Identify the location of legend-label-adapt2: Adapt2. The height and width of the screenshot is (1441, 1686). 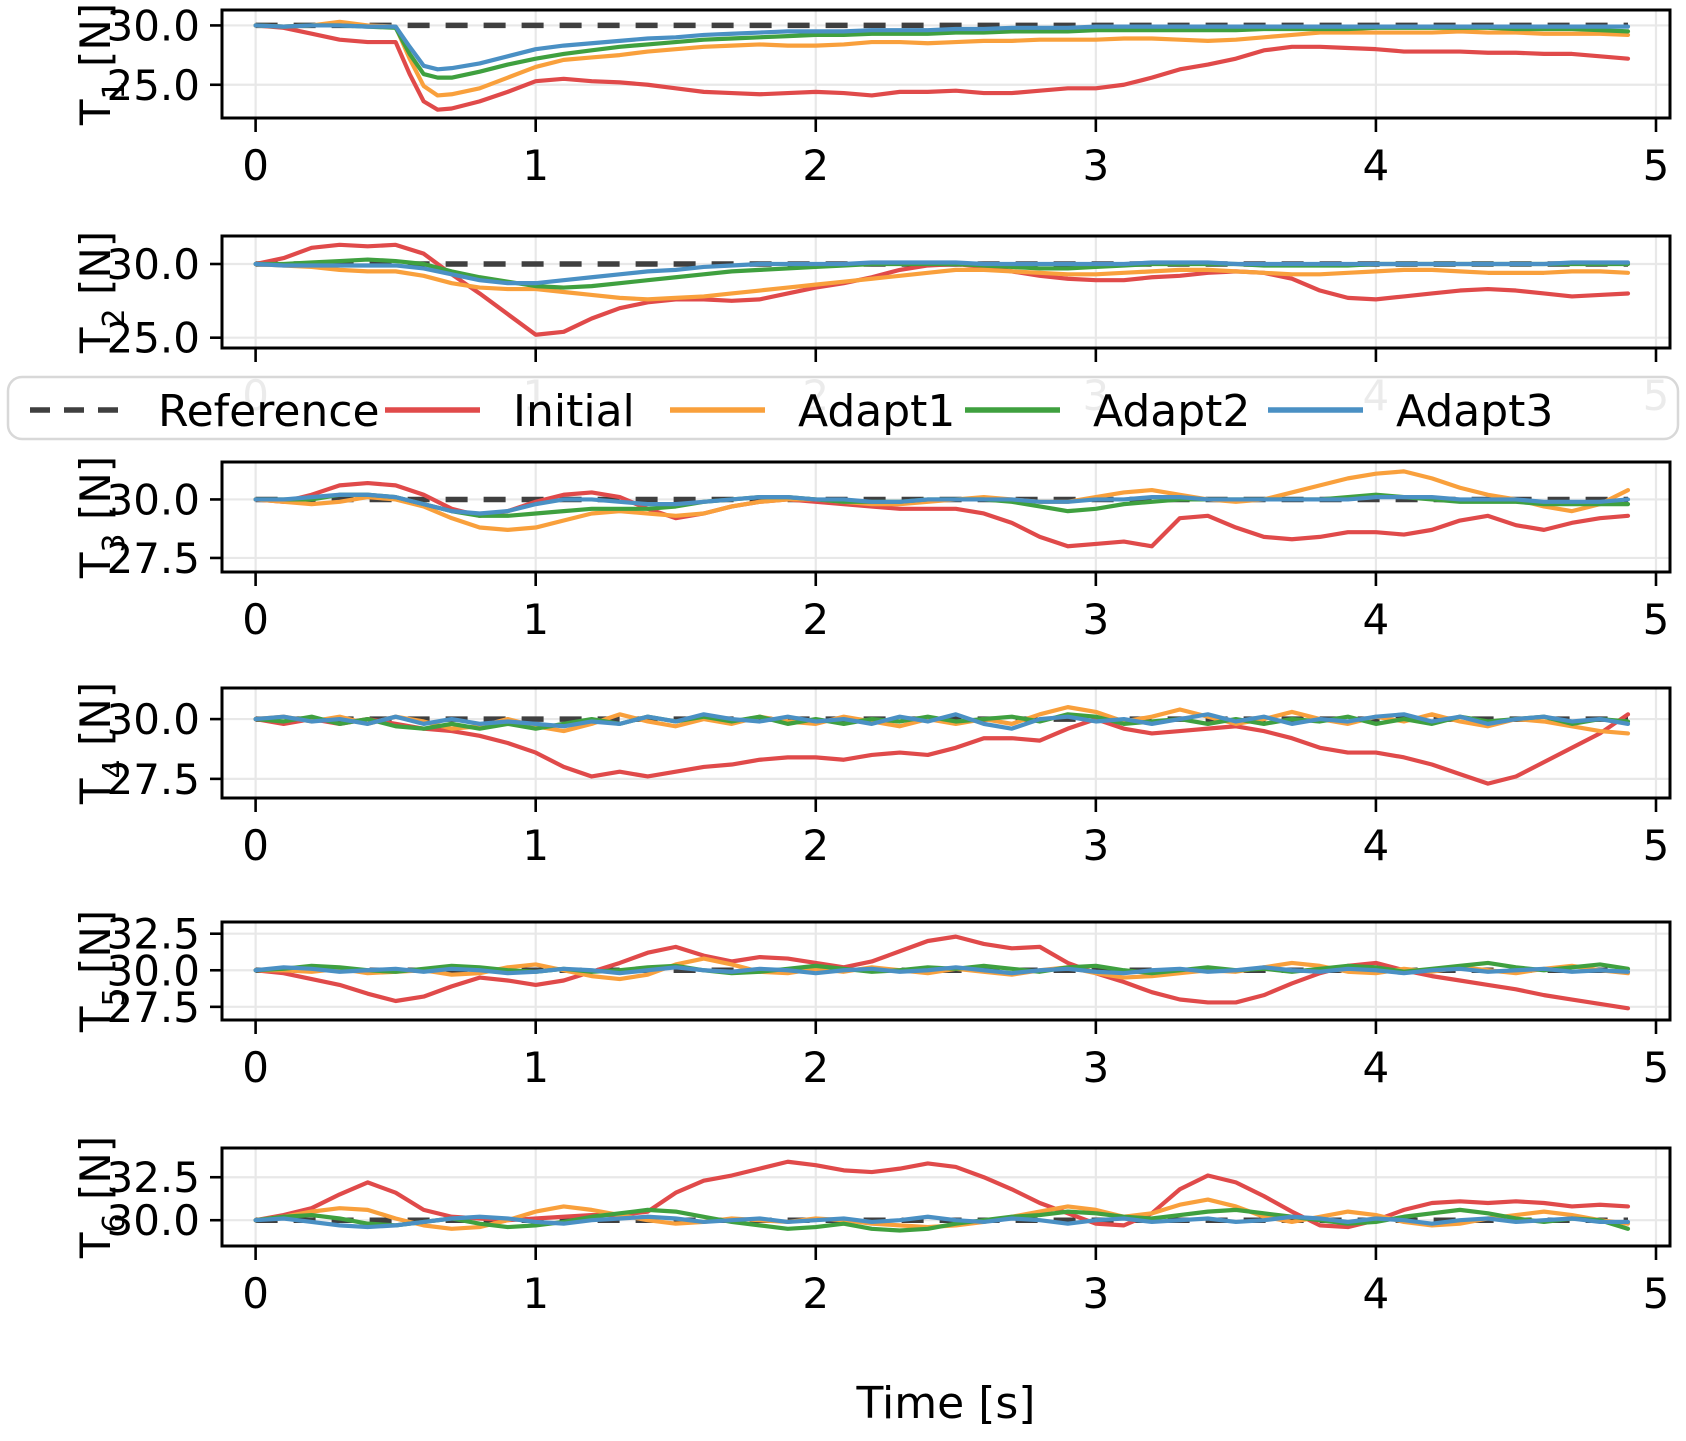
(1171, 411).